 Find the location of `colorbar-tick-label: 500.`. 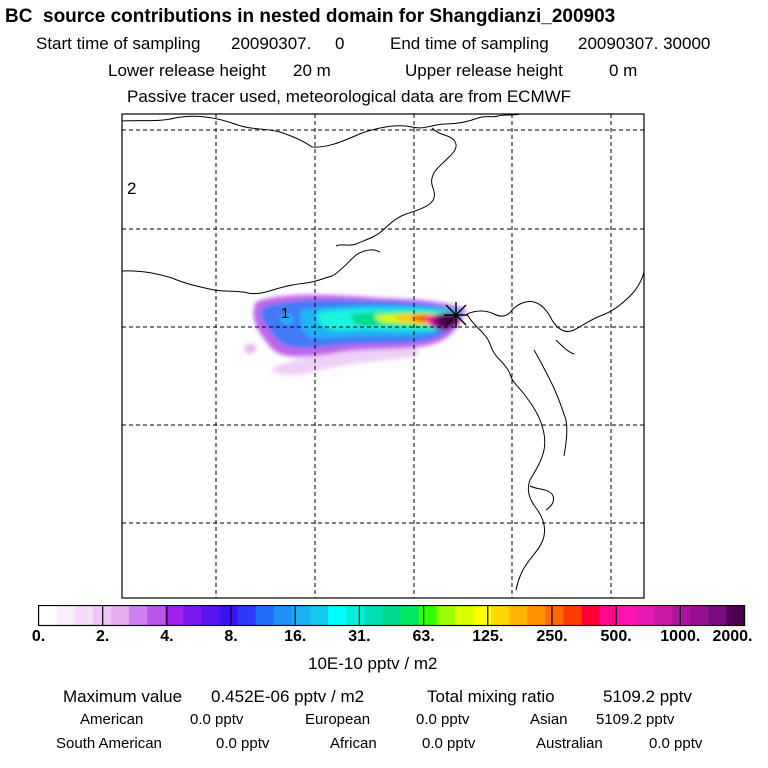

colorbar-tick-label: 500. is located at coordinates (616, 636).